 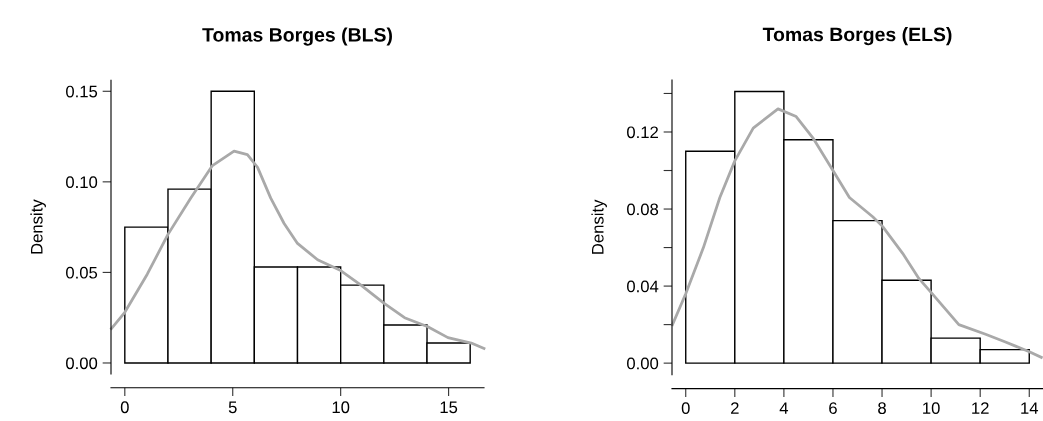 What do you see at coordinates (882, 408) in the screenshot?
I see `x-tick-label: 8` at bounding box center [882, 408].